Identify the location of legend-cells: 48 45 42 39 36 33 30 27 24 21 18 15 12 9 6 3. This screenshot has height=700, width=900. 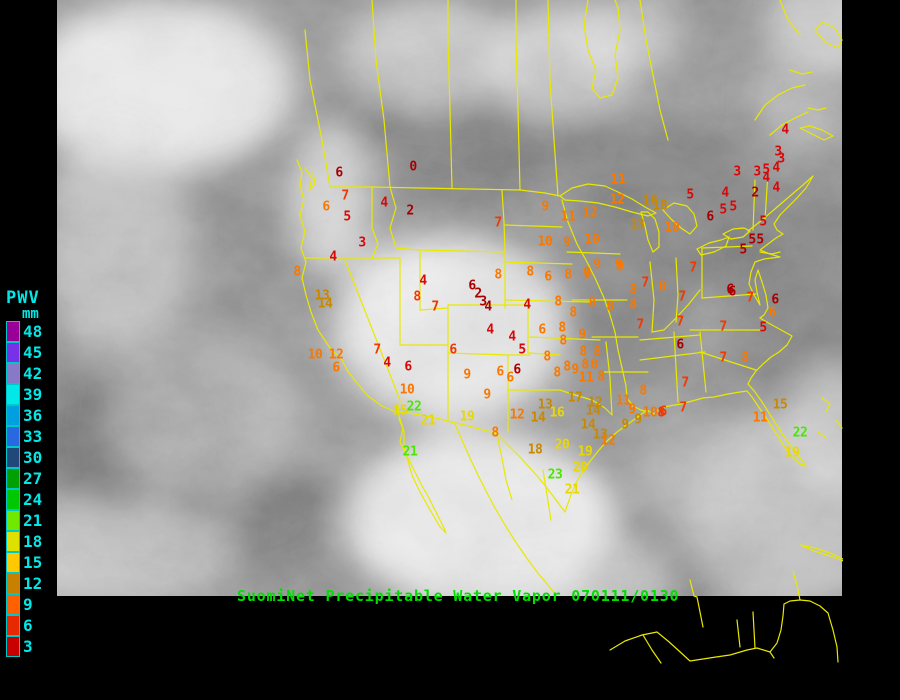
(24, 489).